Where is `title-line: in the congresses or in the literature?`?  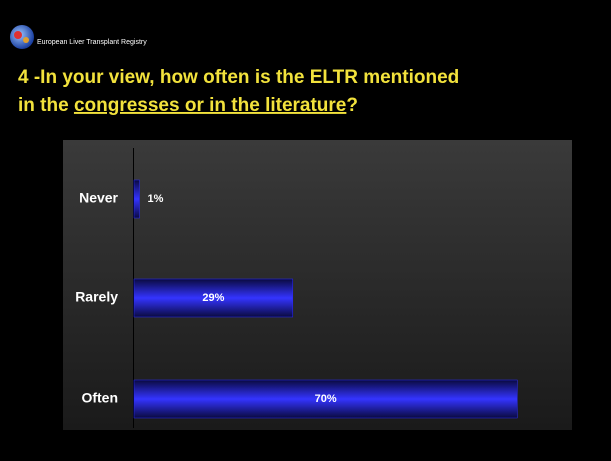
title-line: in the congresses or in the literature? is located at coordinates (188, 105).